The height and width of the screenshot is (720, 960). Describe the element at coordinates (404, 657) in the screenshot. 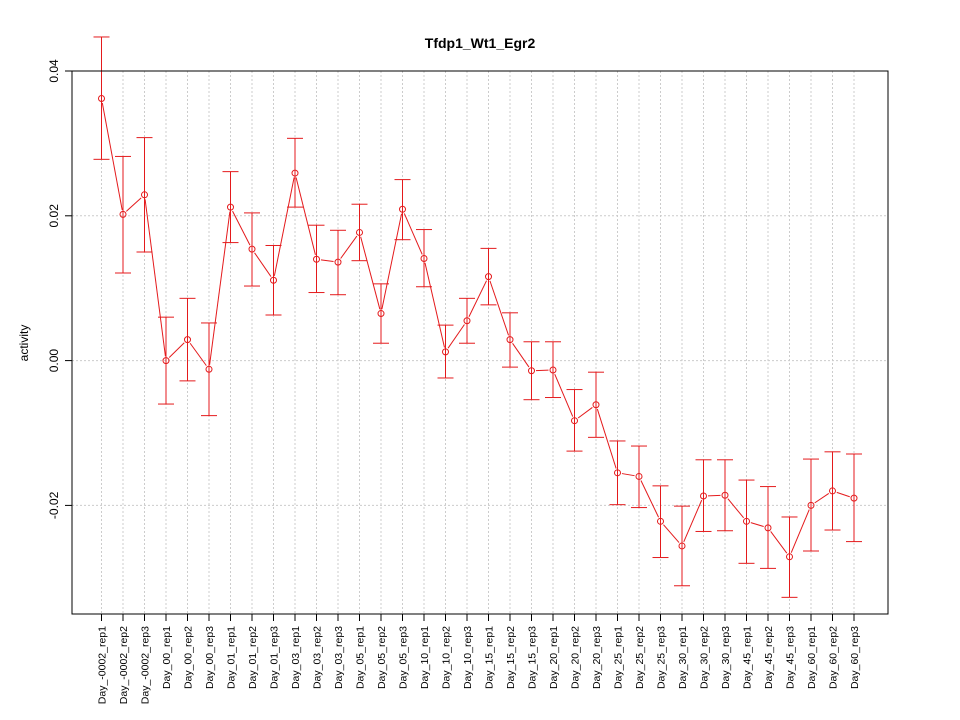

I see `x-tick-label: Day_05_rep3` at that location.